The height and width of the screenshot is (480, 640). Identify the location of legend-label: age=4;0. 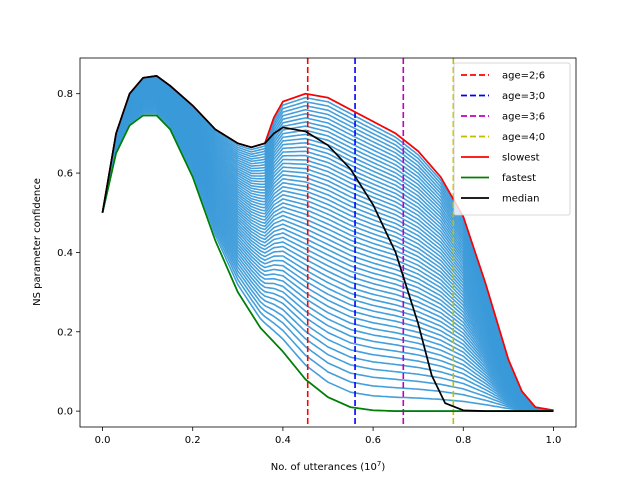
(523, 137).